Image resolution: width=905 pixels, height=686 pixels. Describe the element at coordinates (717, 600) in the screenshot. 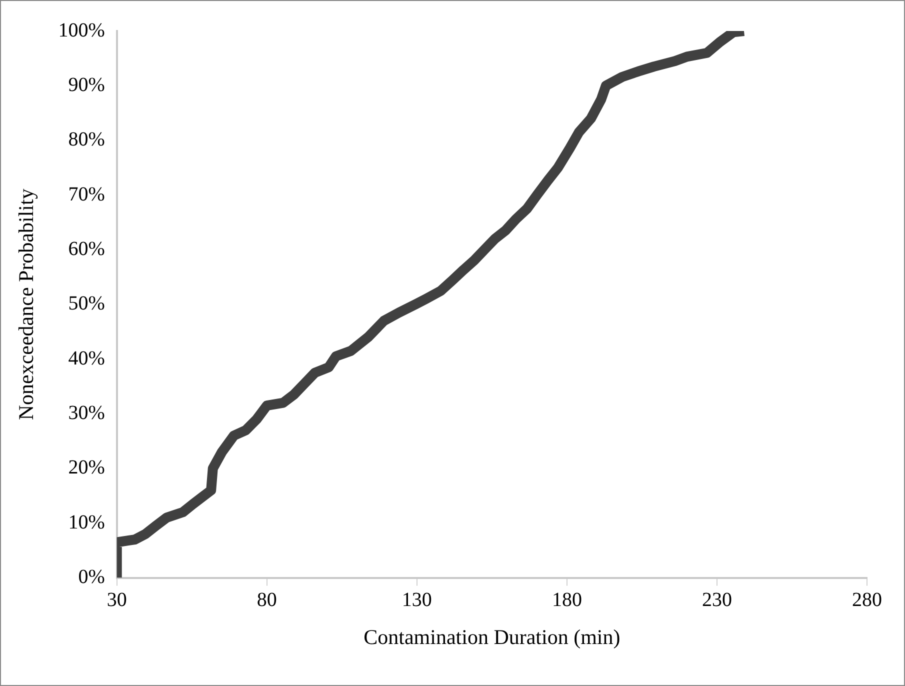

I see `x-tick-label: 230` at that location.